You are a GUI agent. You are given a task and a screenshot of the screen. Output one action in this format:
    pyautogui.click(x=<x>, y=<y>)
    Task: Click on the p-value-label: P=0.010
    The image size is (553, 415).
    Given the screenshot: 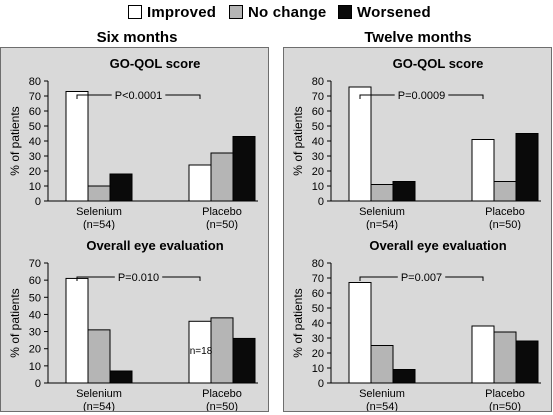 What is the action you would take?
    pyautogui.click(x=138, y=278)
    